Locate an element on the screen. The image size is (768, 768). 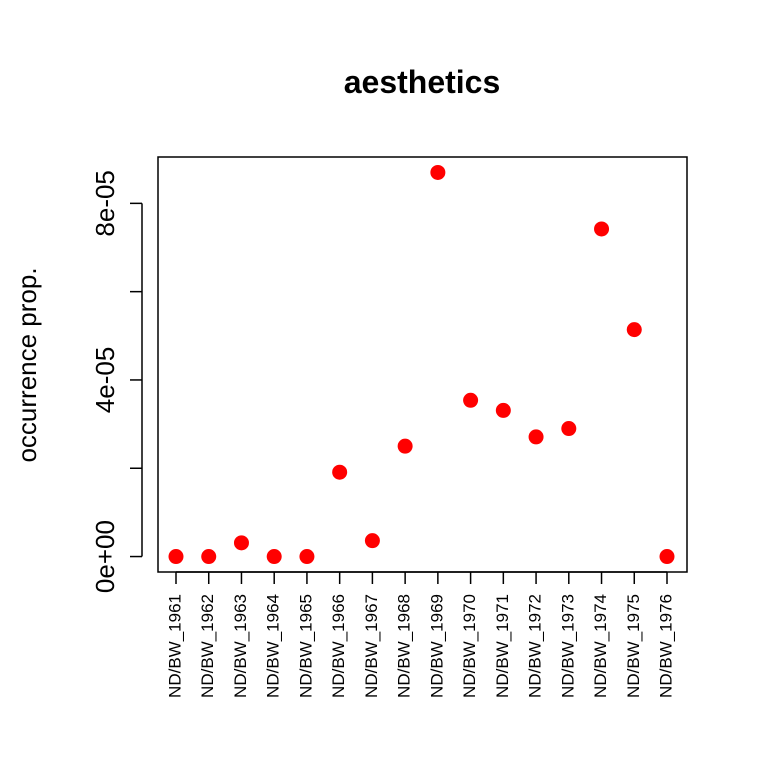
y-axis-label: occurrence prop. is located at coordinates (27, 364).